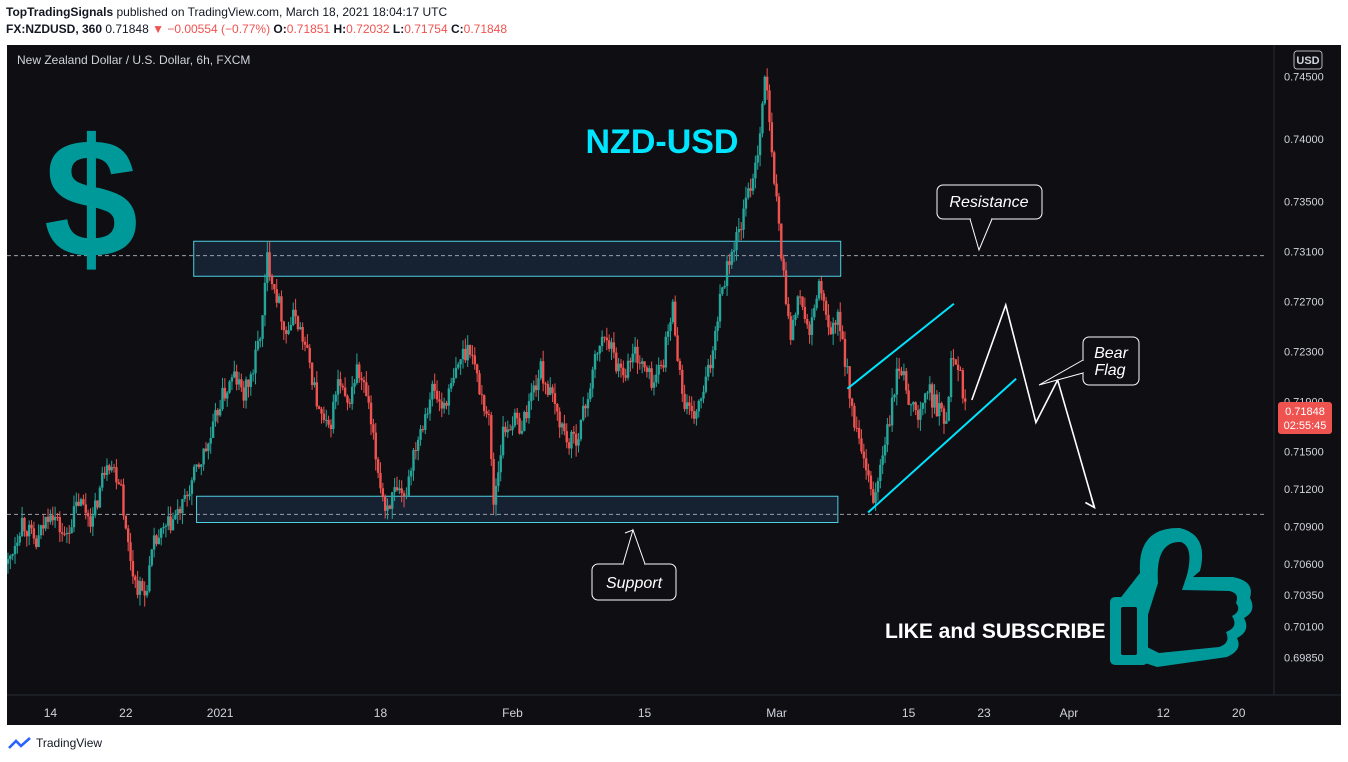 The image size is (1348, 762). What do you see at coordinates (1307, 61) in the screenshot?
I see `currency-badge: USD` at bounding box center [1307, 61].